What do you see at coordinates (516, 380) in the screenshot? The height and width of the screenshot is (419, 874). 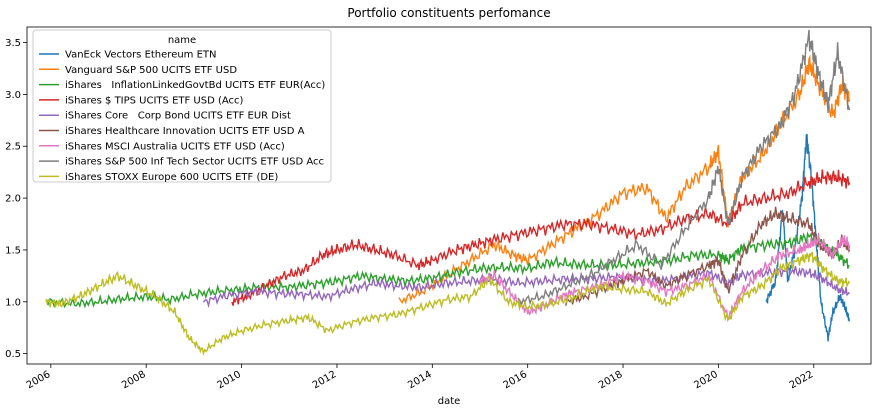 I see `x-tick-label: 2016` at bounding box center [516, 380].